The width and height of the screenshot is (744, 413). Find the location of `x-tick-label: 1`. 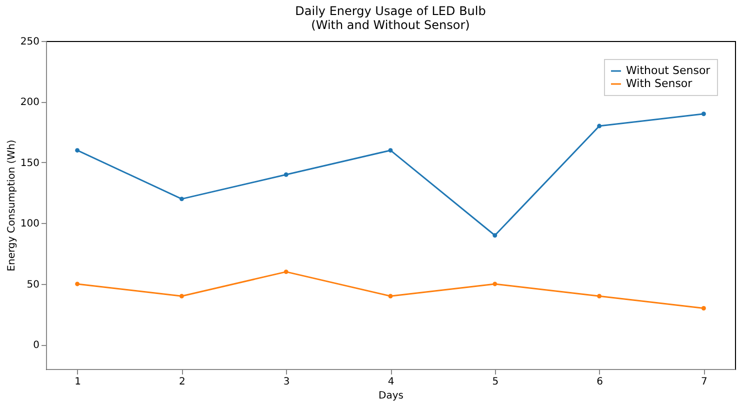

x-tick-label: 1 is located at coordinates (78, 382).